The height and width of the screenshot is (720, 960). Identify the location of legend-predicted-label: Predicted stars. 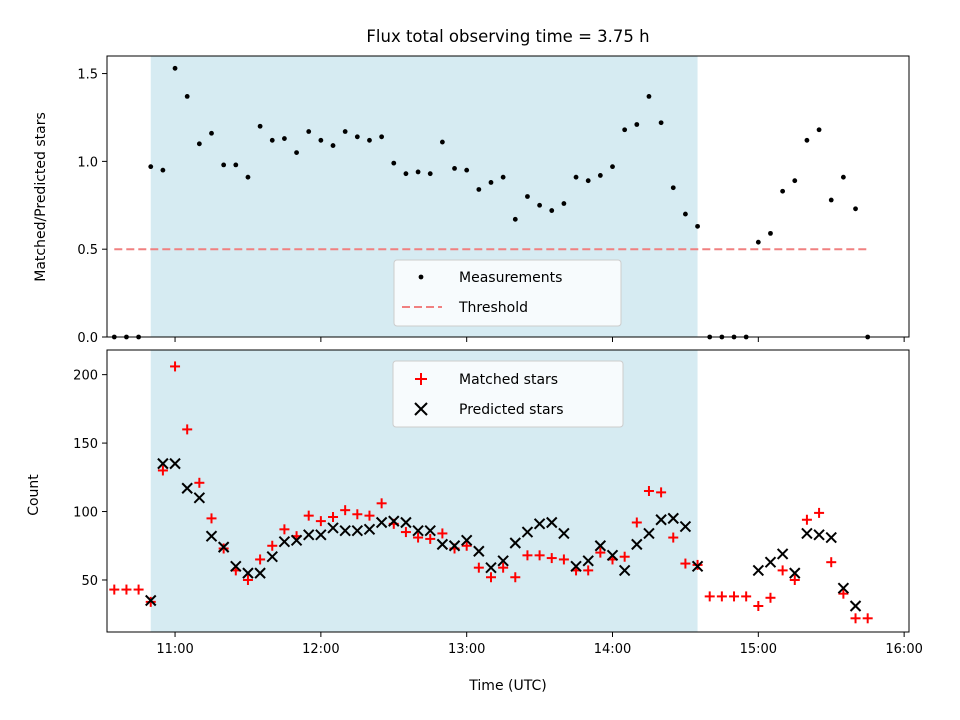
(511, 410).